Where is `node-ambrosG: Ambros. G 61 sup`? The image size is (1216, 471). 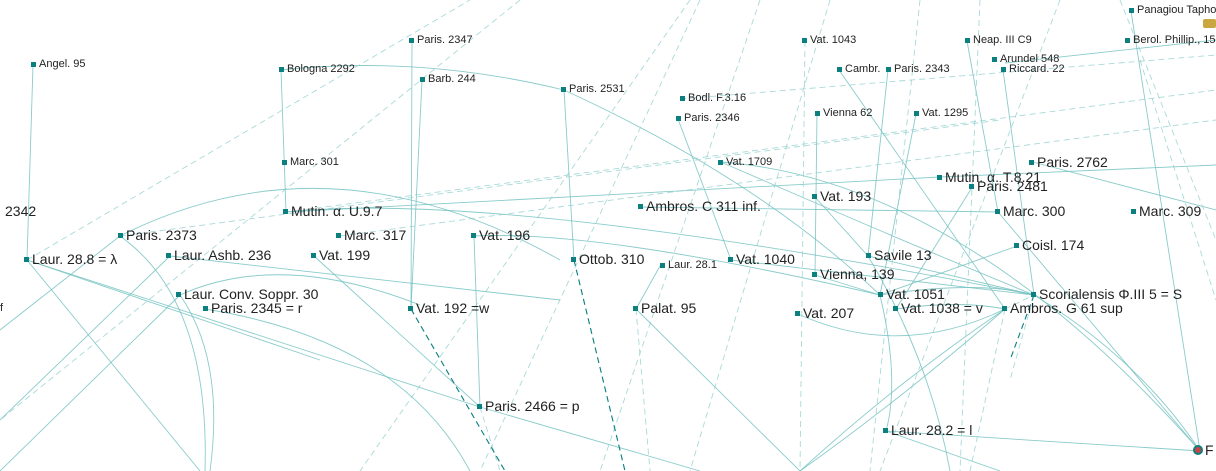
node-ambrosG: Ambros. G 61 sup is located at coordinates (1062, 308).